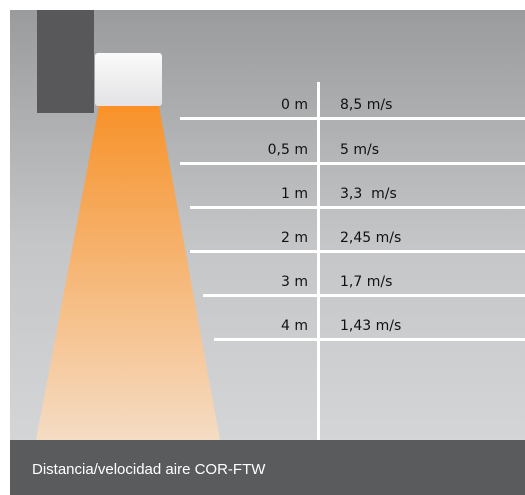  I want to click on distance-label: 0,5 m, so click(287, 150).